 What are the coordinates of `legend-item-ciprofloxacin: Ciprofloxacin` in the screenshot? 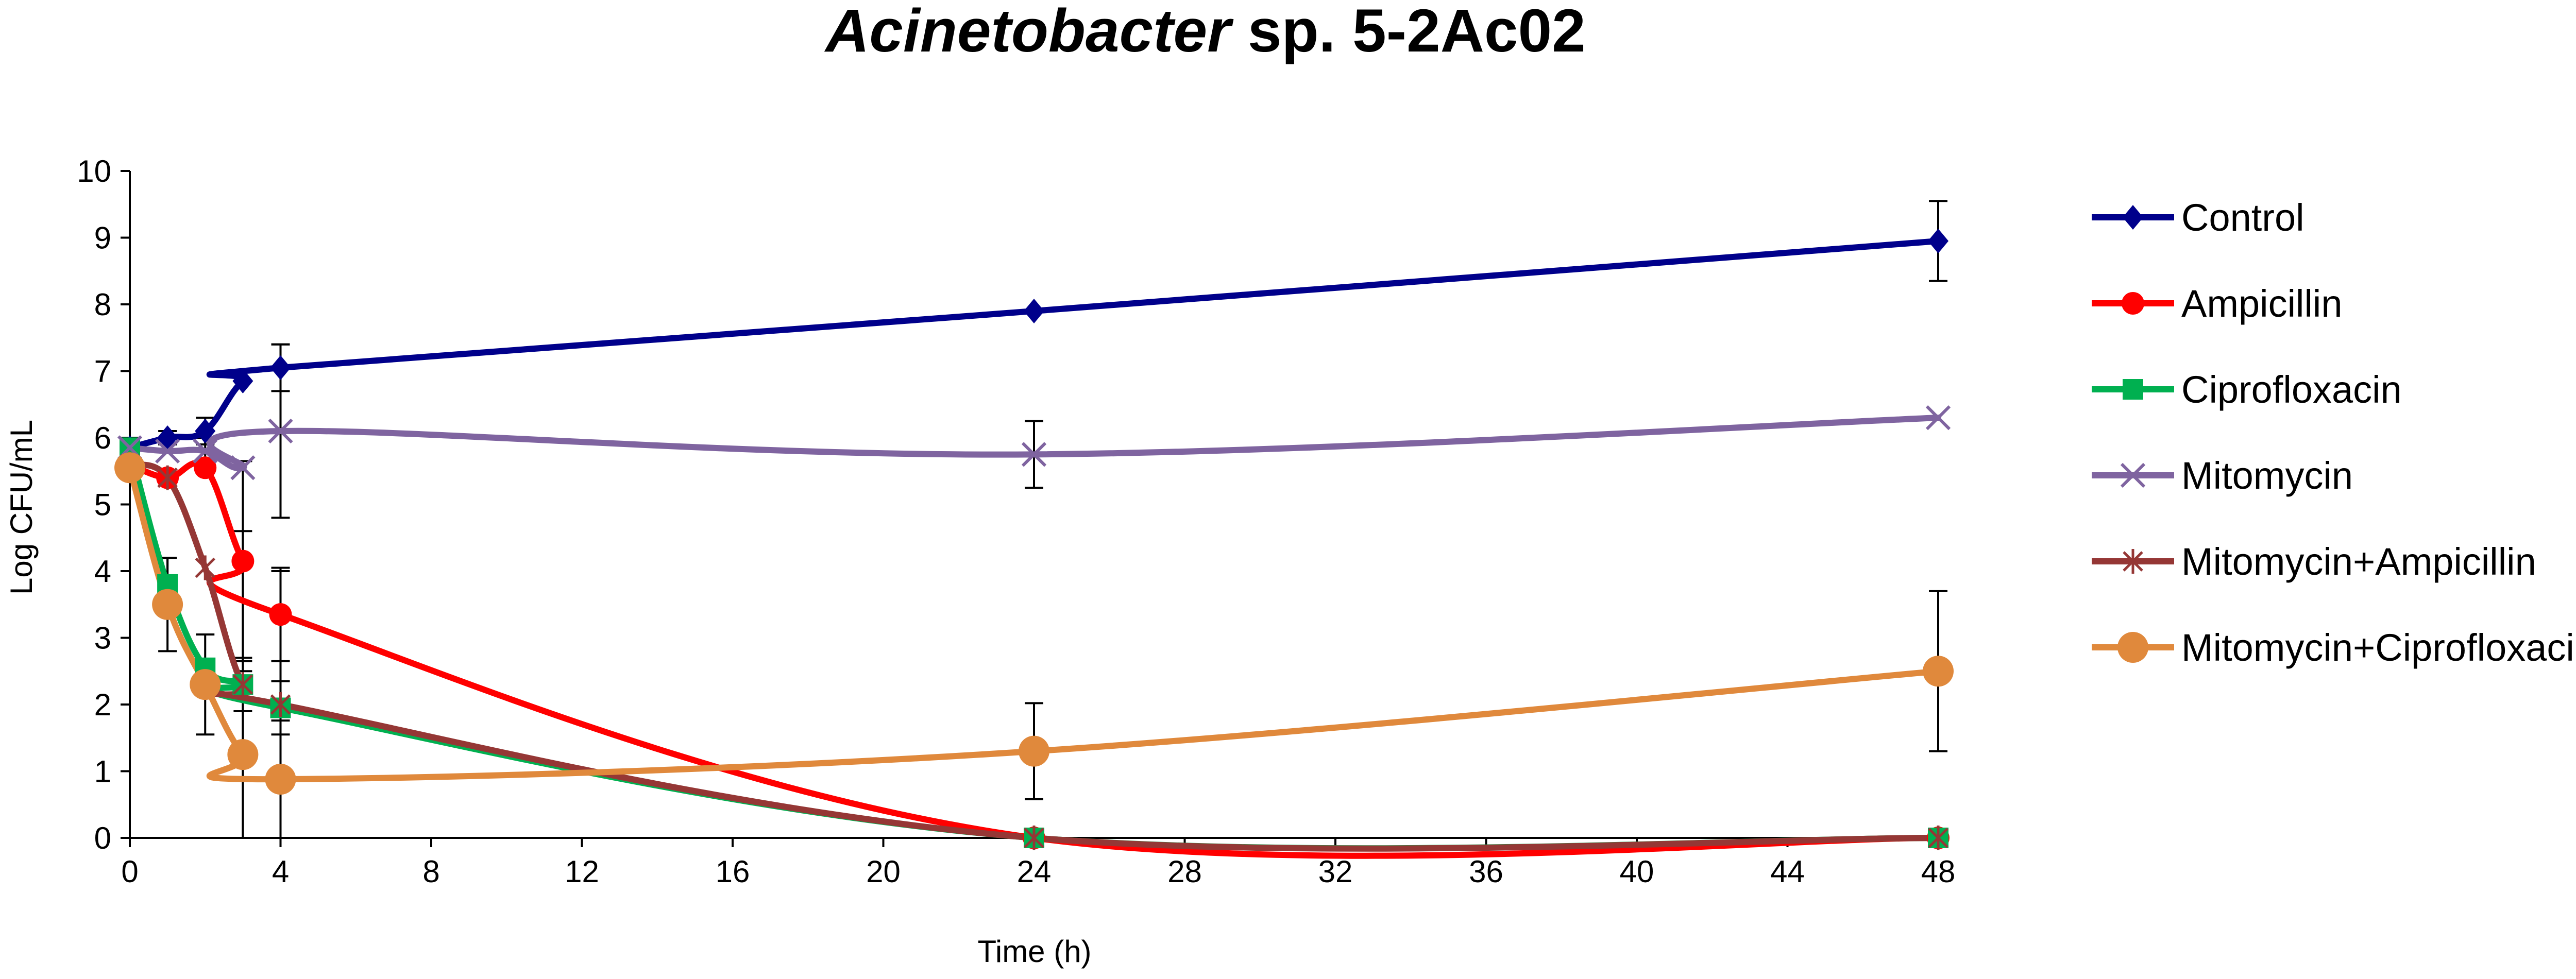 It's located at (2247, 389).